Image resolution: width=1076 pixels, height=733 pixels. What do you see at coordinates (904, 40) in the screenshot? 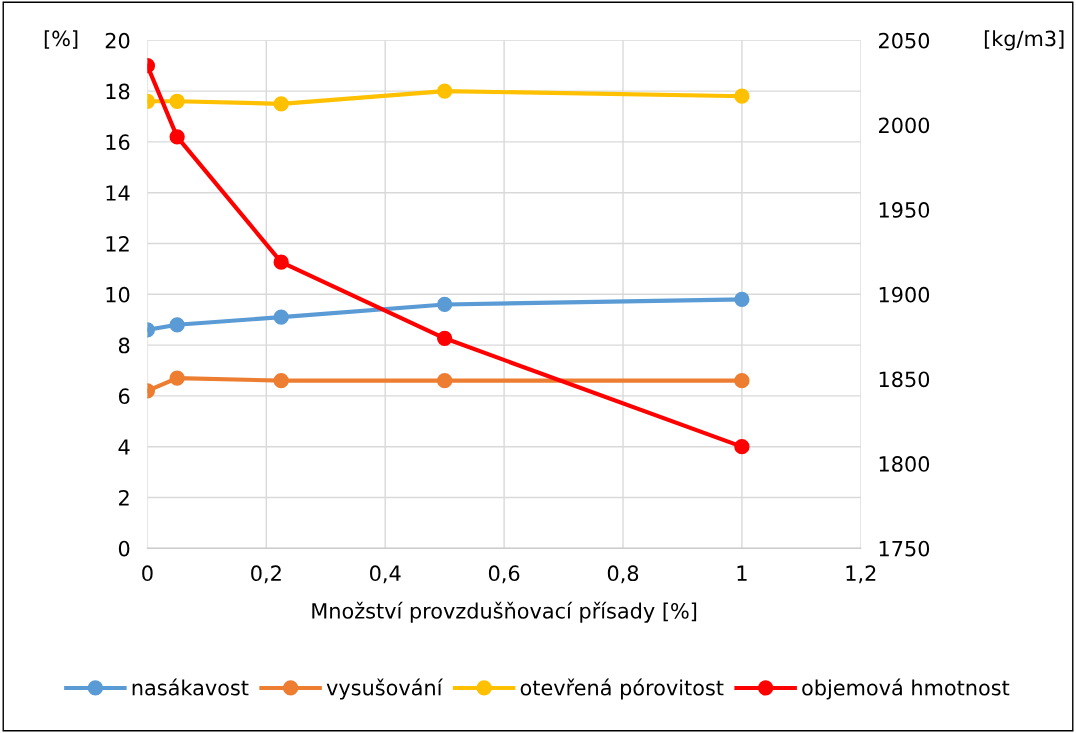
I see `y2-tick-label: 2050` at bounding box center [904, 40].